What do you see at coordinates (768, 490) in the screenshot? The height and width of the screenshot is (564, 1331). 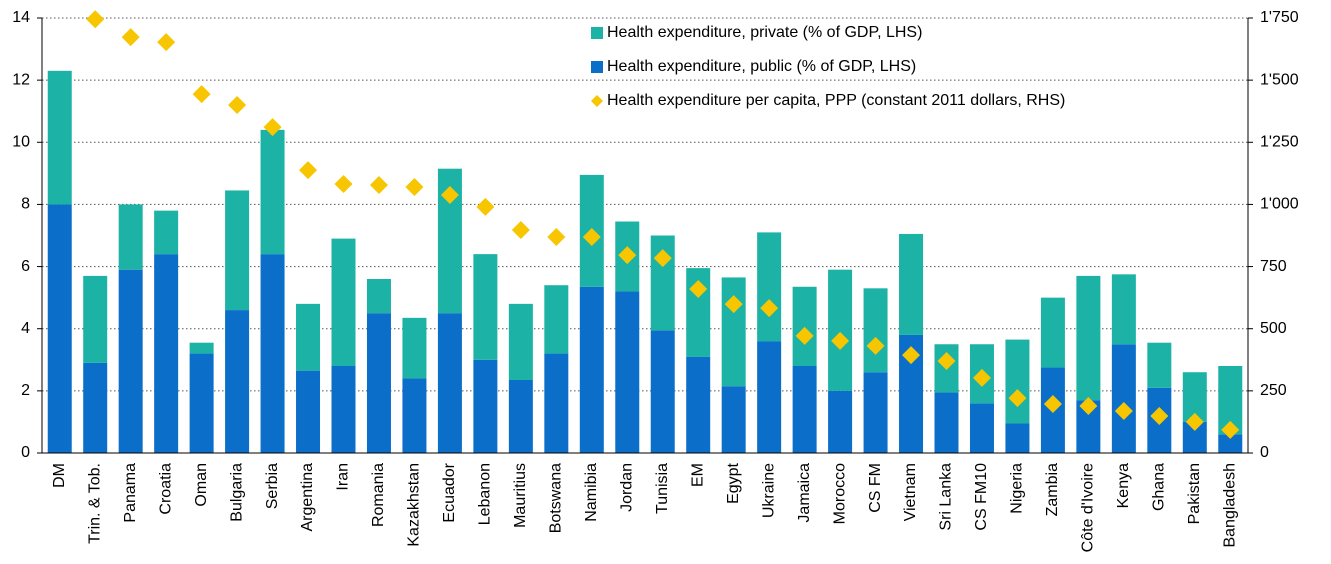 I see `x-tick-label: Ukraine` at bounding box center [768, 490].